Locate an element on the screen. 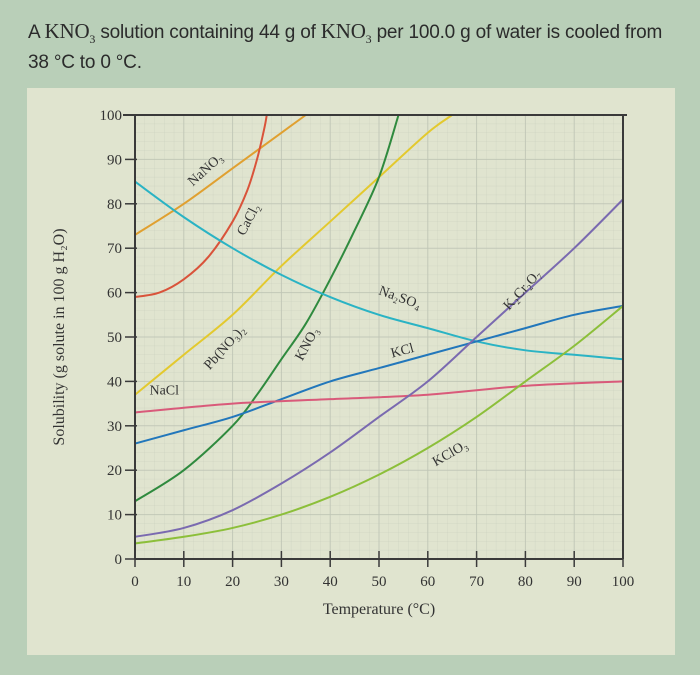 The image size is (700, 675). y-tick-label: 50 is located at coordinates (114, 338).